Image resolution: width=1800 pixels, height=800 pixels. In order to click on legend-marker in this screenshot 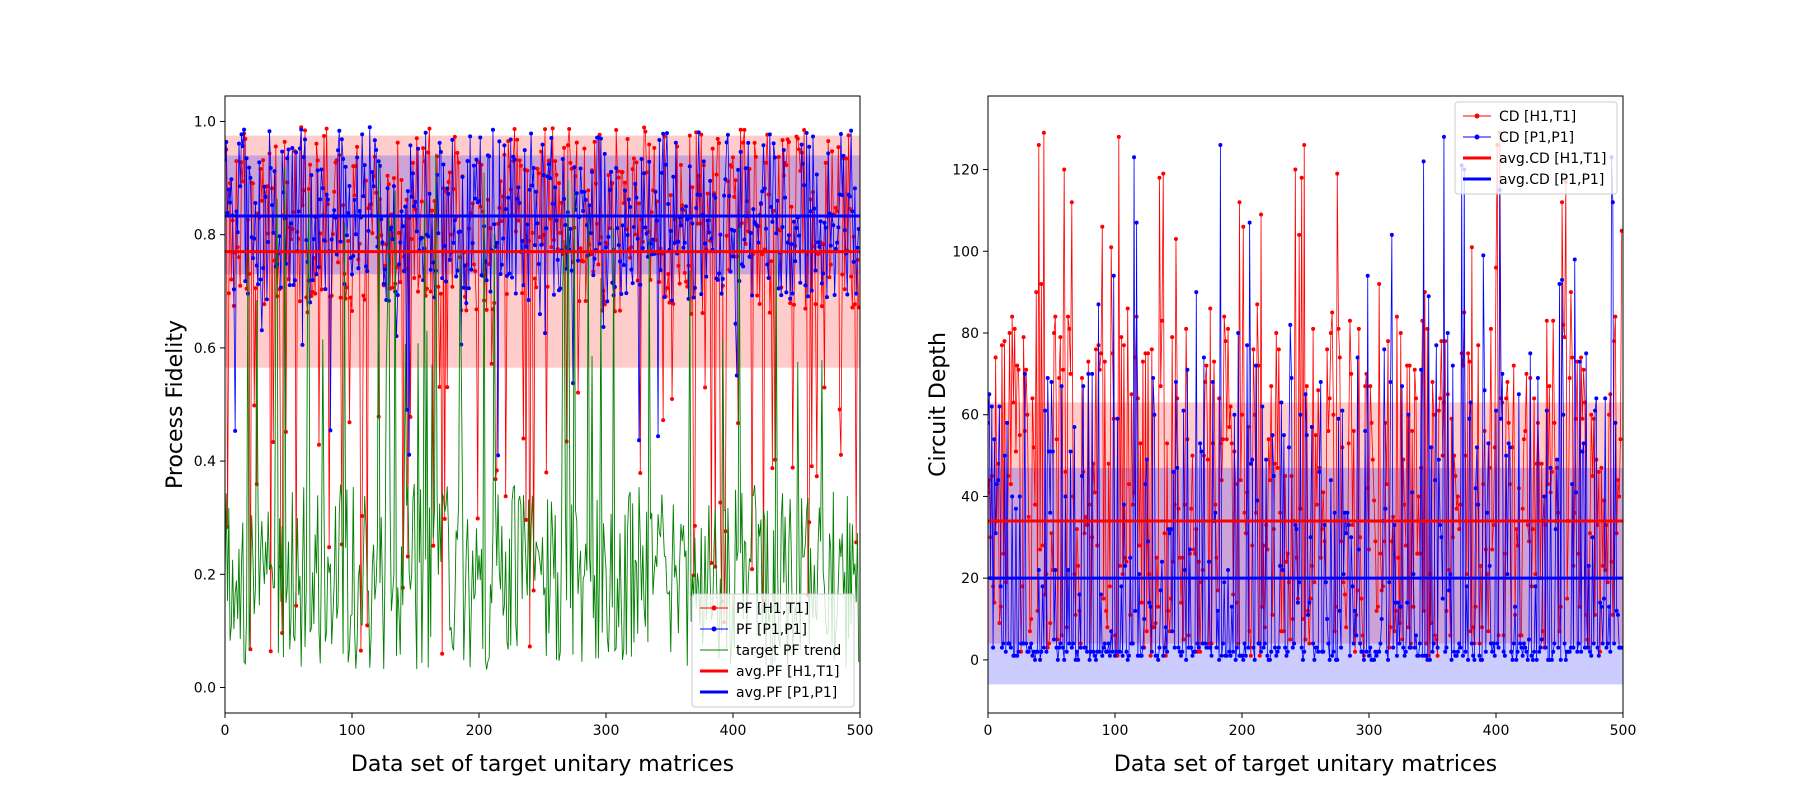, I will do `click(1477, 137)`.